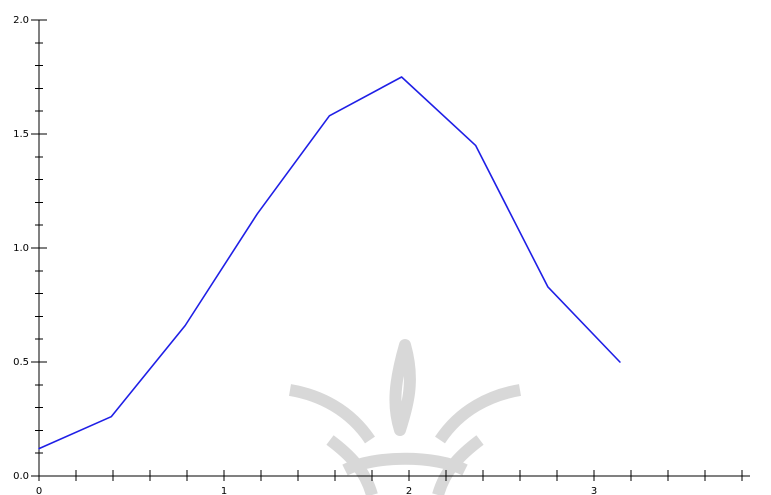 The height and width of the screenshot is (495, 771). What do you see at coordinates (39, 490) in the screenshot?
I see `x-tick-label: 0` at bounding box center [39, 490].